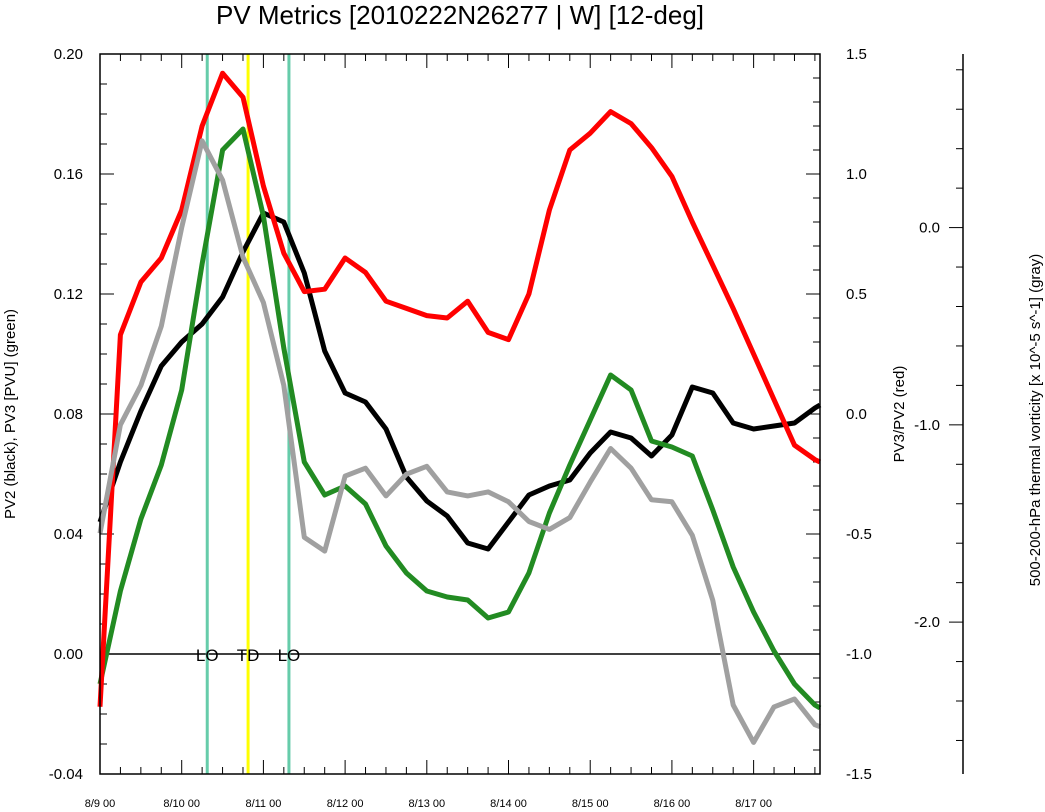  I want to click on y-tick-label-left: 0.16, so click(68, 174).